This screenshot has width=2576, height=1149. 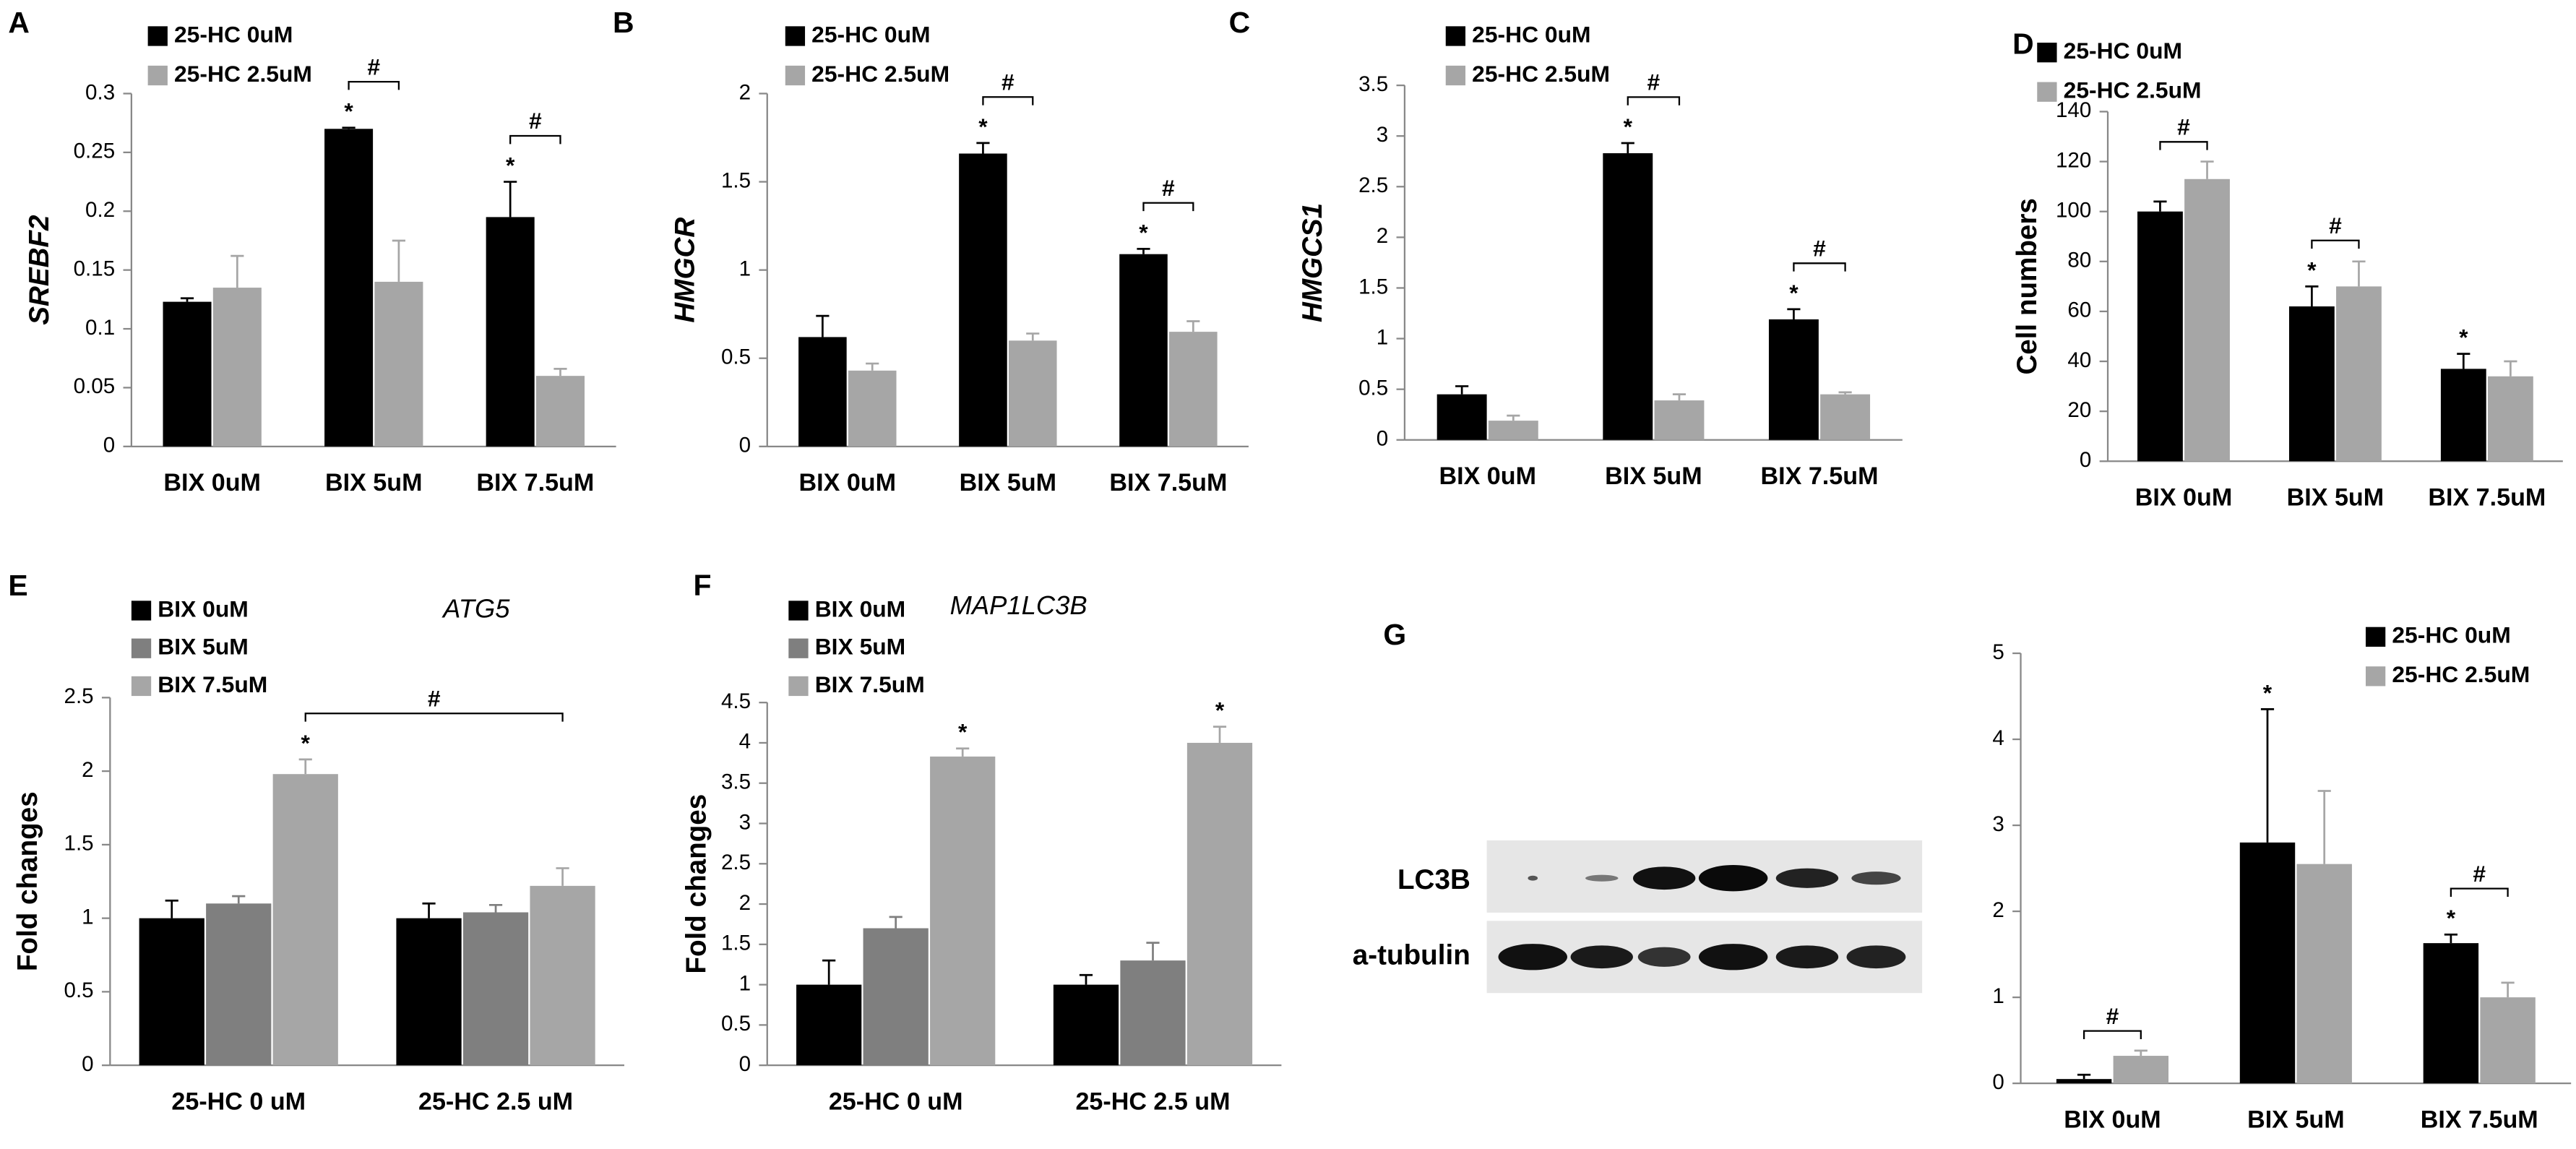 I want to click on chart-title: ATG5, so click(x=475, y=609).